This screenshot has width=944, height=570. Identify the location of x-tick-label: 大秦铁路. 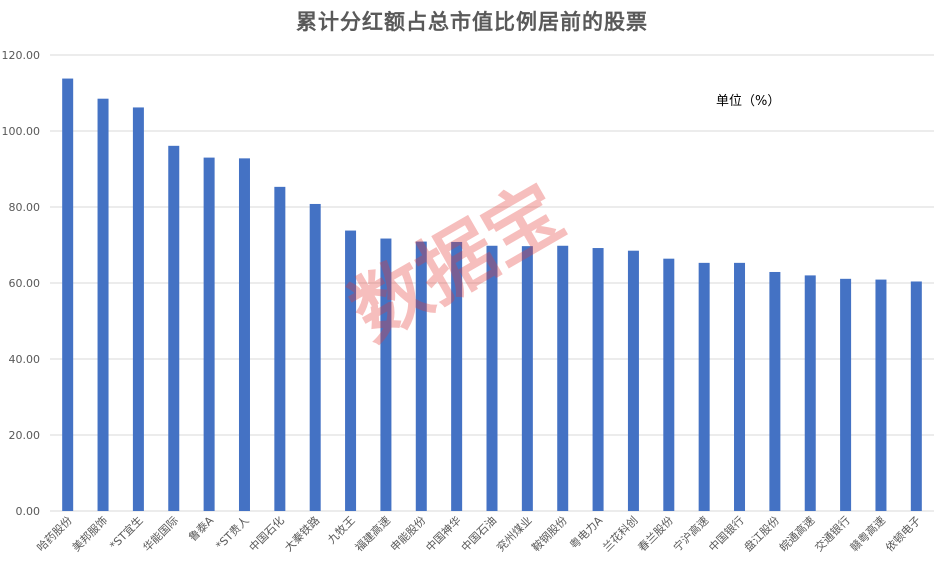
(301, 533).